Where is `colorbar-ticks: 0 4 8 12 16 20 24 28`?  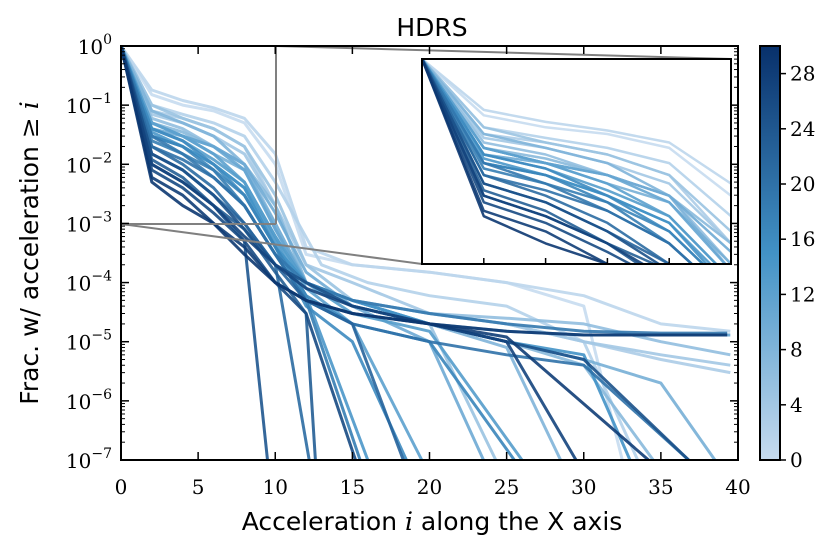 colorbar-ticks: 0 4 8 12 16 20 24 28 is located at coordinates (797, 267).